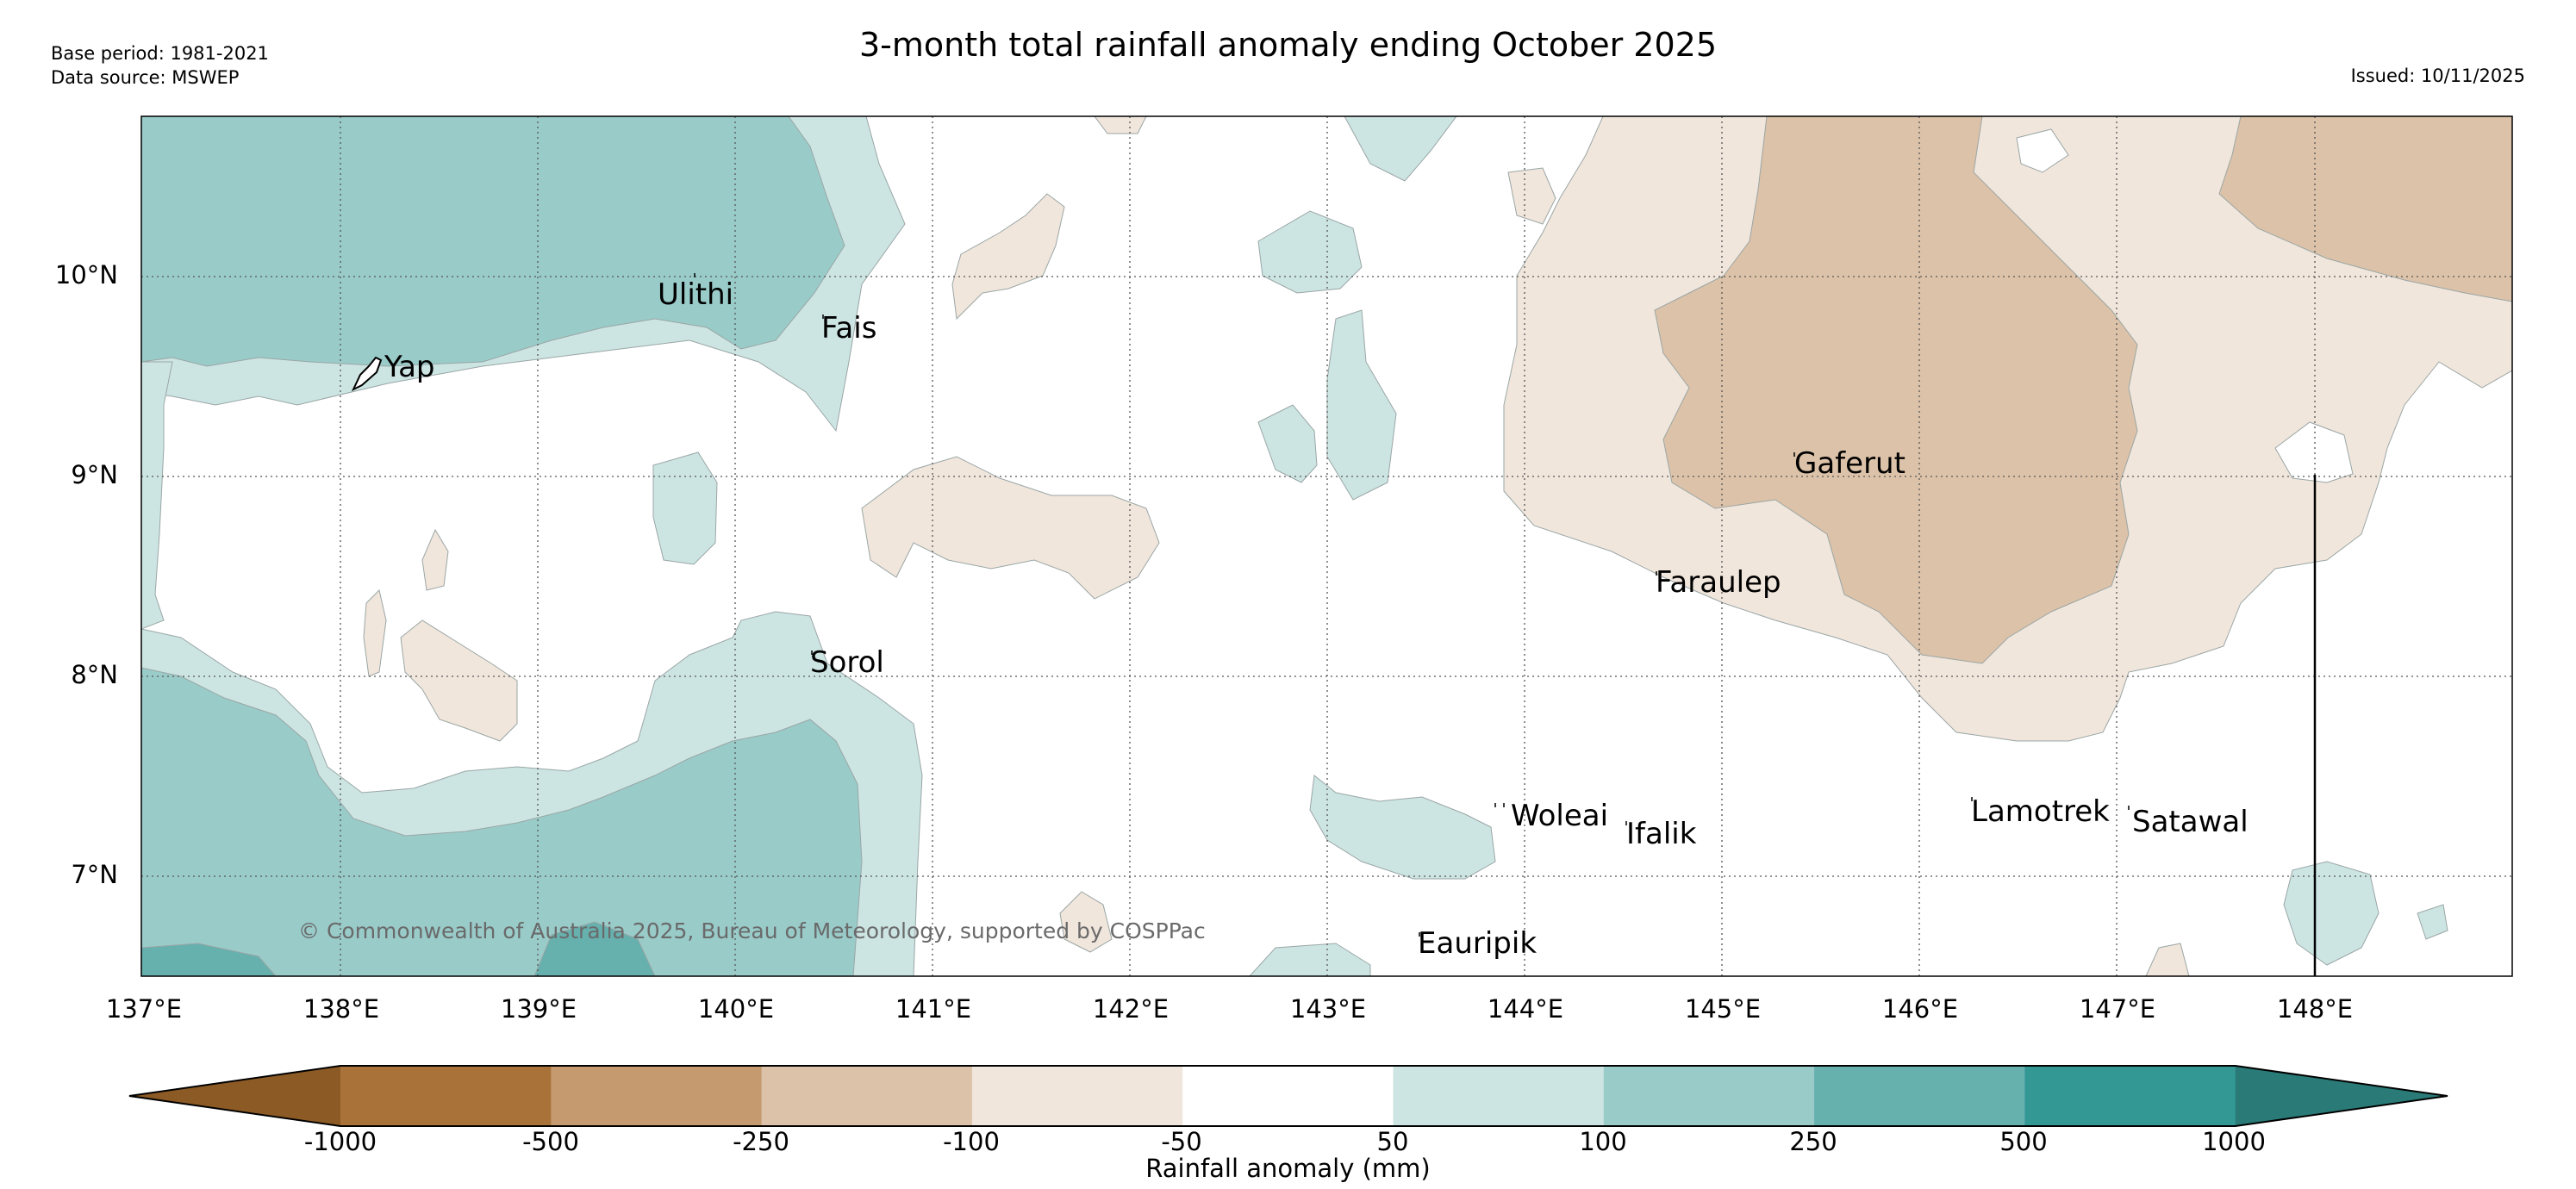  I want to click on place-label-ulithi: Ulithi, so click(696, 295).